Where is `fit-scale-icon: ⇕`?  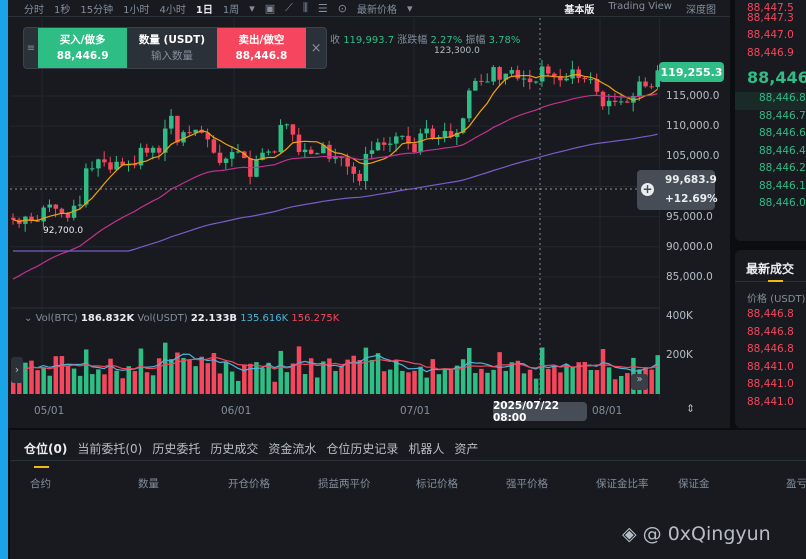 fit-scale-icon: ⇕ is located at coordinates (690, 409).